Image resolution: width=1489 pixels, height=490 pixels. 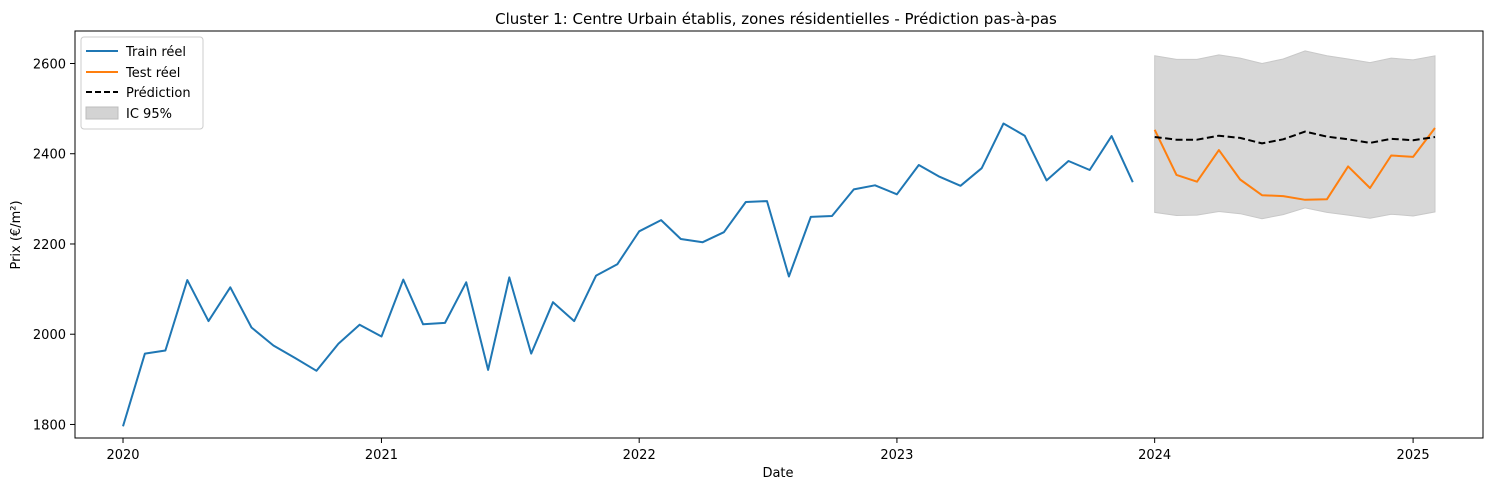 I want to click on y-axis: 1800 2000 2200 2400 2600, so click(x=54, y=245).